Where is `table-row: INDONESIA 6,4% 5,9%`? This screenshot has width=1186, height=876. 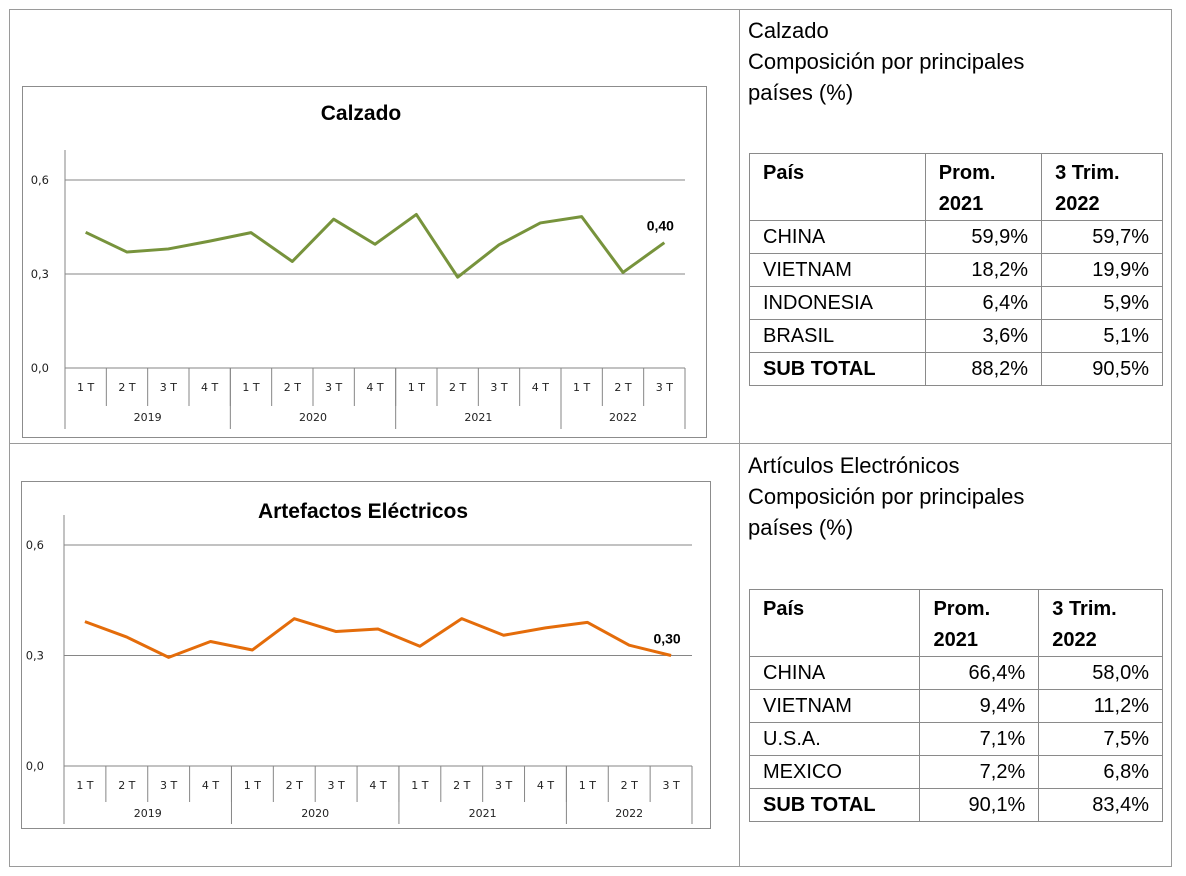 table-row: INDONESIA 6,4% 5,9% is located at coordinates (956, 303).